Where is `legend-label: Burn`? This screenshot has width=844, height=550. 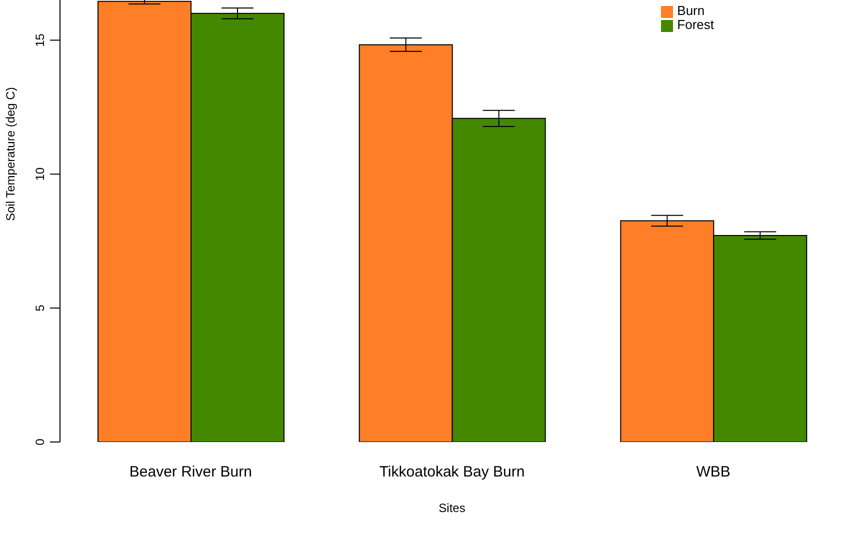
legend-label: Burn is located at coordinates (691, 10).